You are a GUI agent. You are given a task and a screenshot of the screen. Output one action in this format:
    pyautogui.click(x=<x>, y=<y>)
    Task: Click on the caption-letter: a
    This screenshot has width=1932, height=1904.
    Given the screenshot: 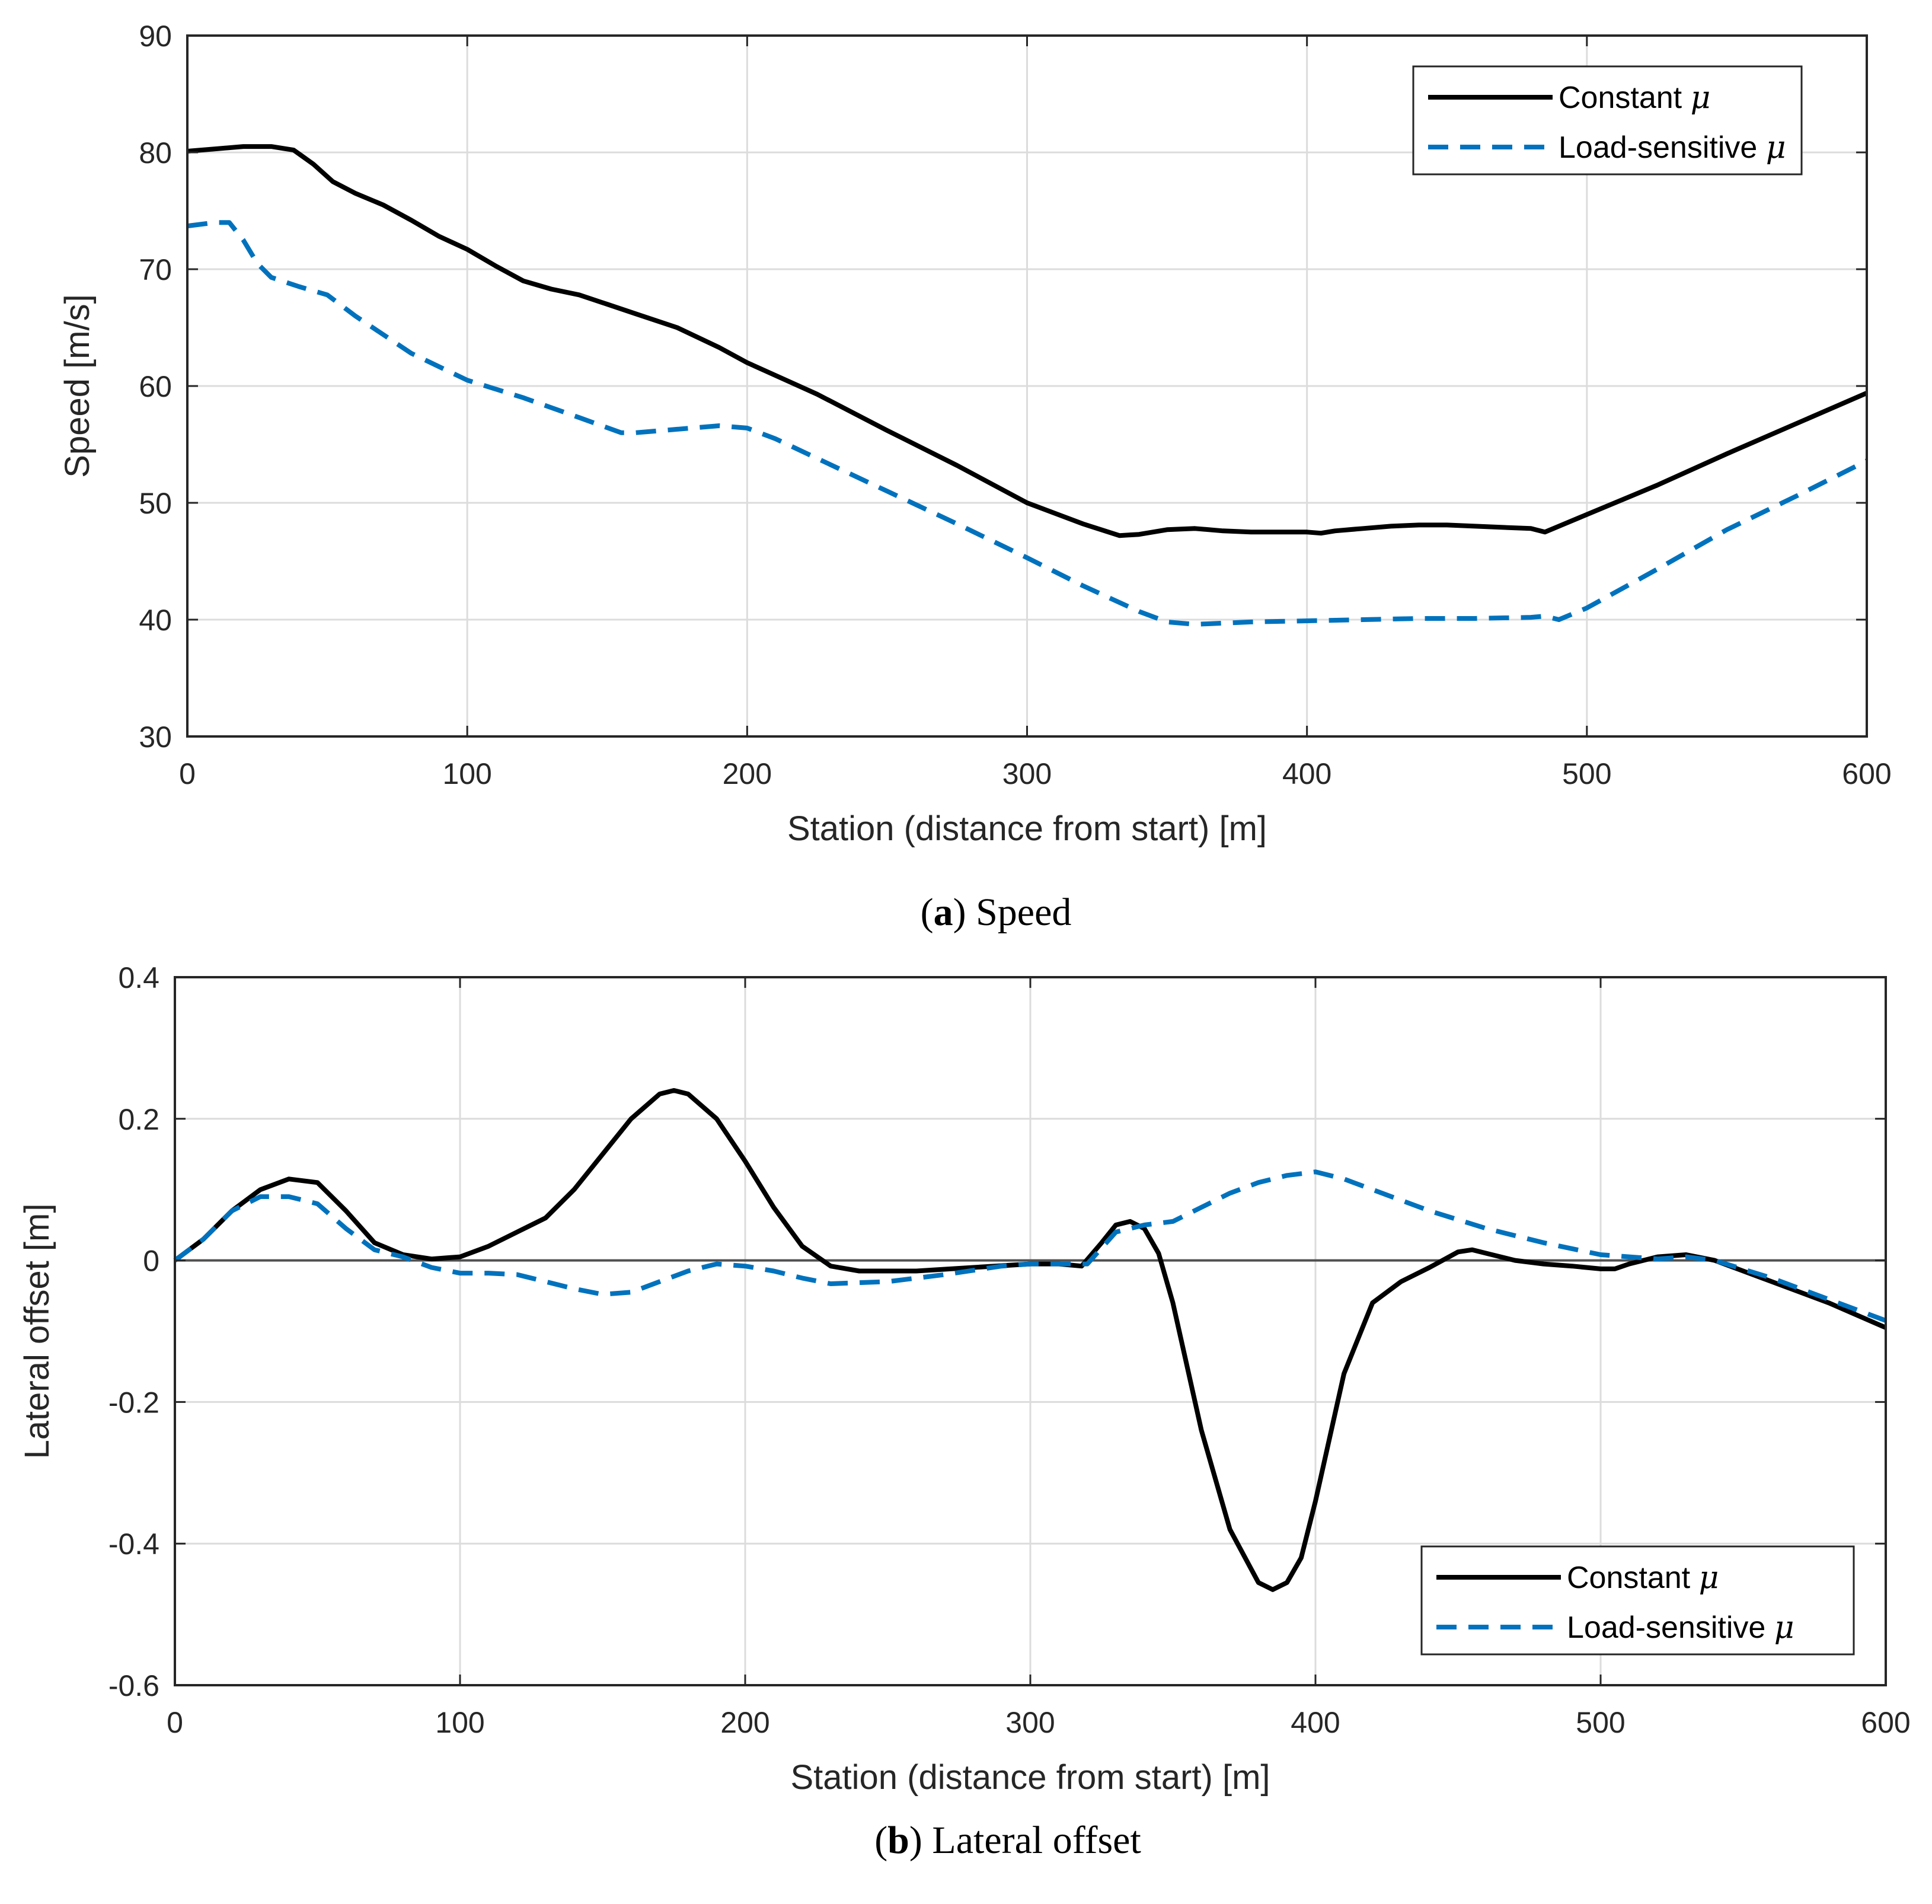 What is the action you would take?
    pyautogui.click(x=943, y=913)
    